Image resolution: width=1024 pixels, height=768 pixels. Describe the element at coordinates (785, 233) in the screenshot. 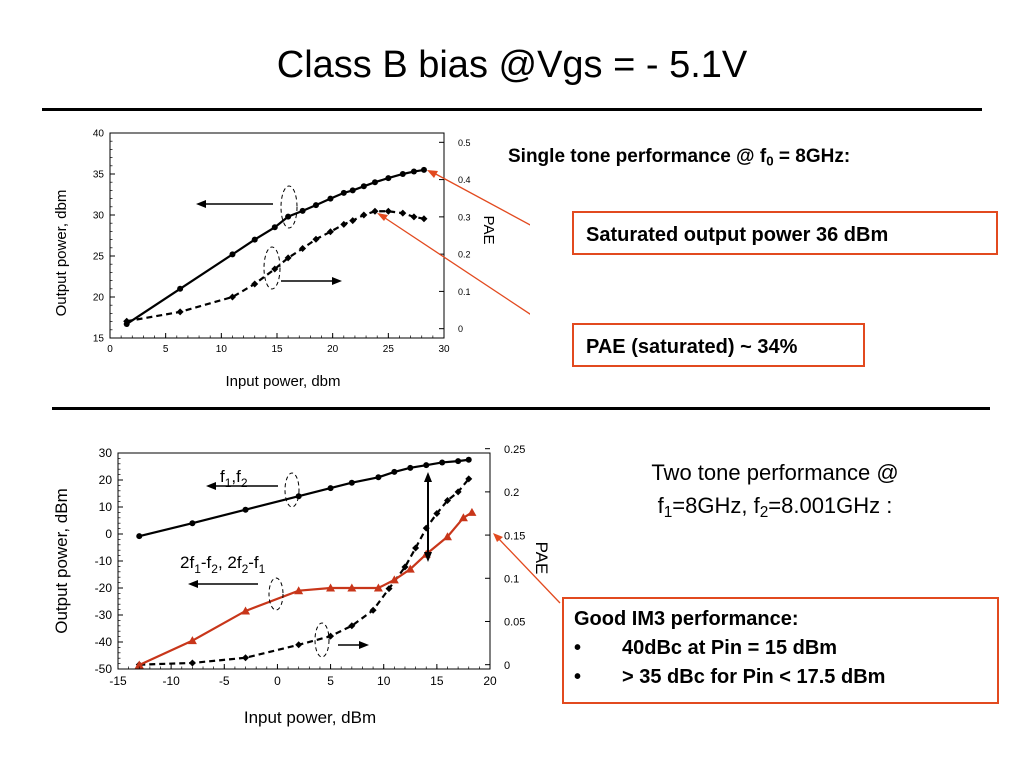

I see `saturated-power-callout: Saturated output power 36 dBm` at that location.